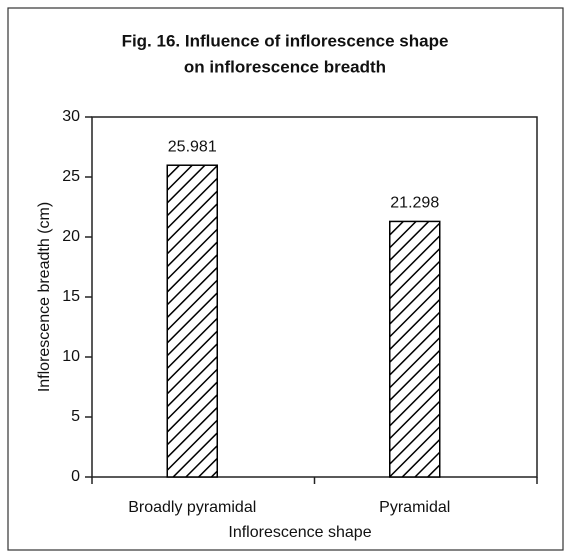 This screenshot has width=571, height=558. I want to click on y-tick-label: 5, so click(75, 416).